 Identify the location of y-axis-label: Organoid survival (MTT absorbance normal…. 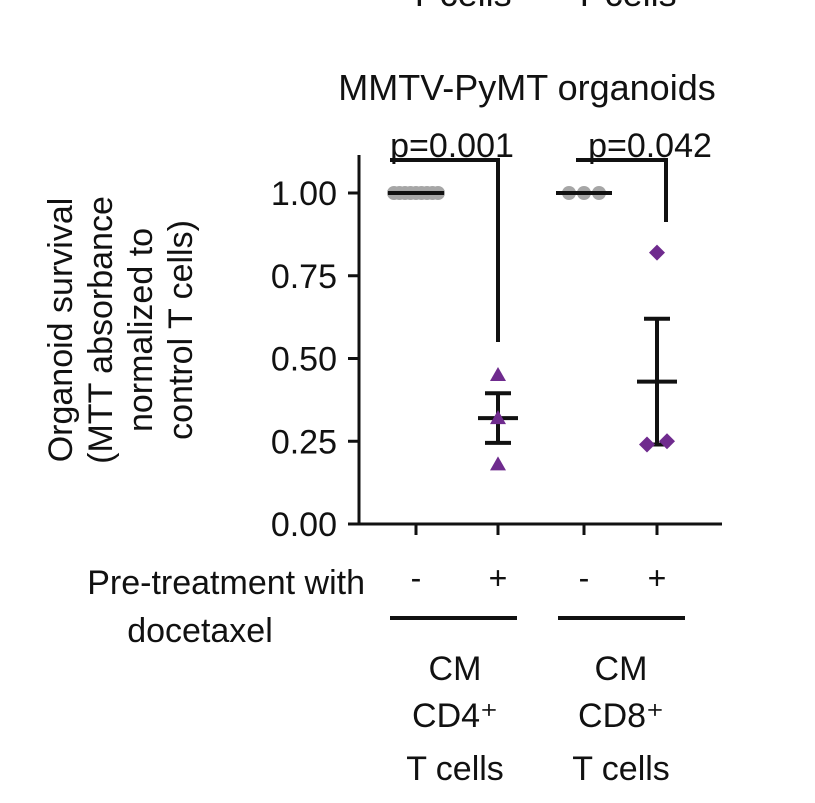
(121, 330).